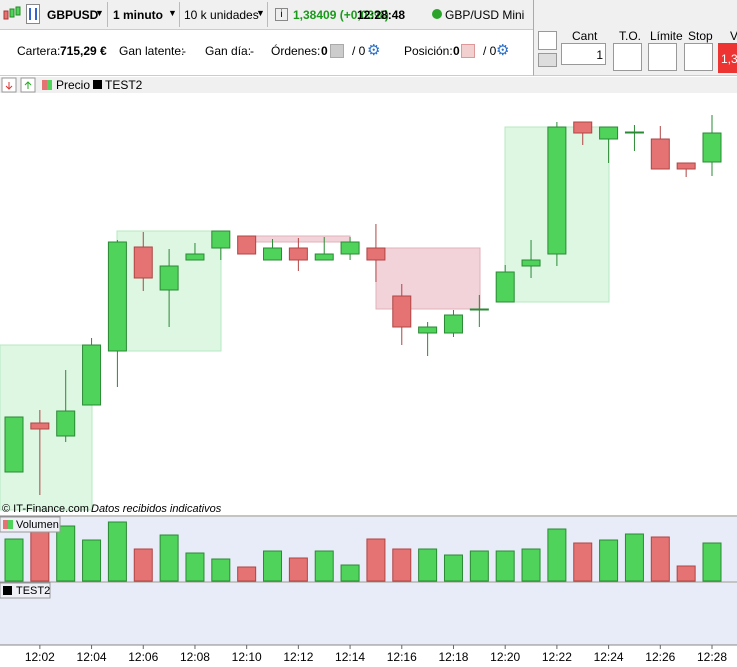 The image size is (737, 667). What do you see at coordinates (298, 657) in the screenshot?
I see `x-tick-label: 12:12` at bounding box center [298, 657].